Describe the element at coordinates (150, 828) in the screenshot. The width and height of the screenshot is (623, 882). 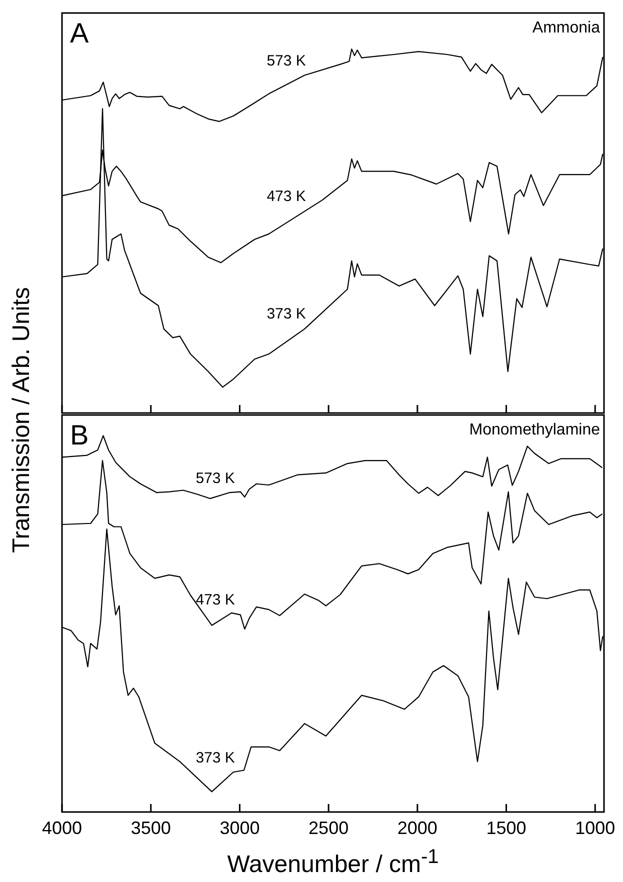
I see `x-tick-label: 3500` at that location.